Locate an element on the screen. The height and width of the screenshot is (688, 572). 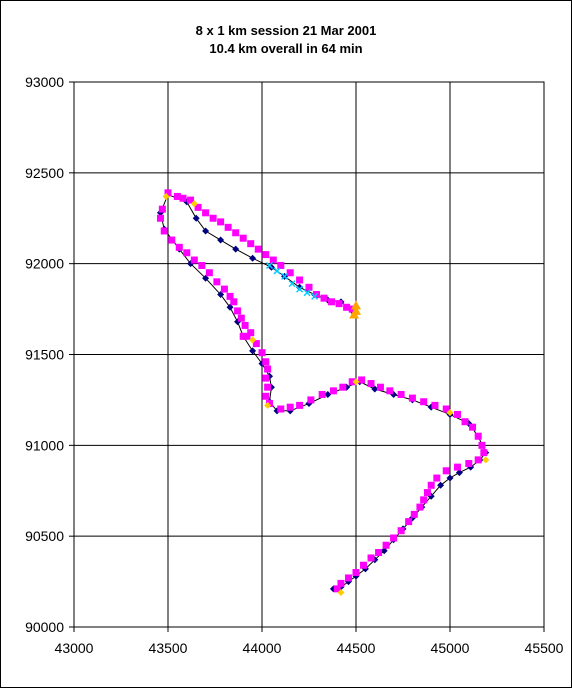
x-tick-label: 43500 is located at coordinates (168, 648).